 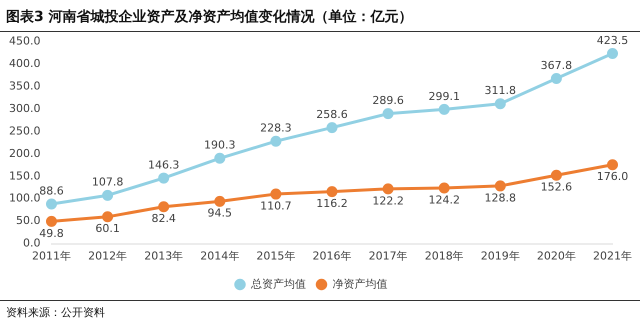 I want to click on data-label: 146.3, so click(x=164, y=165).